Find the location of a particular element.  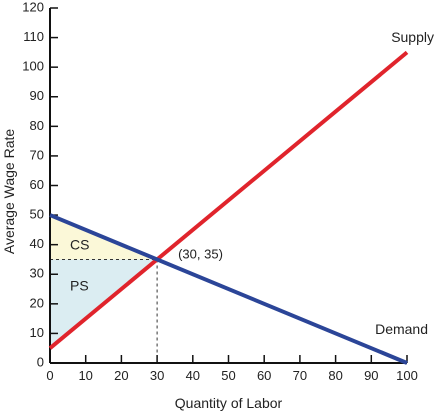

series-label-supply: Supply is located at coordinates (412, 37).